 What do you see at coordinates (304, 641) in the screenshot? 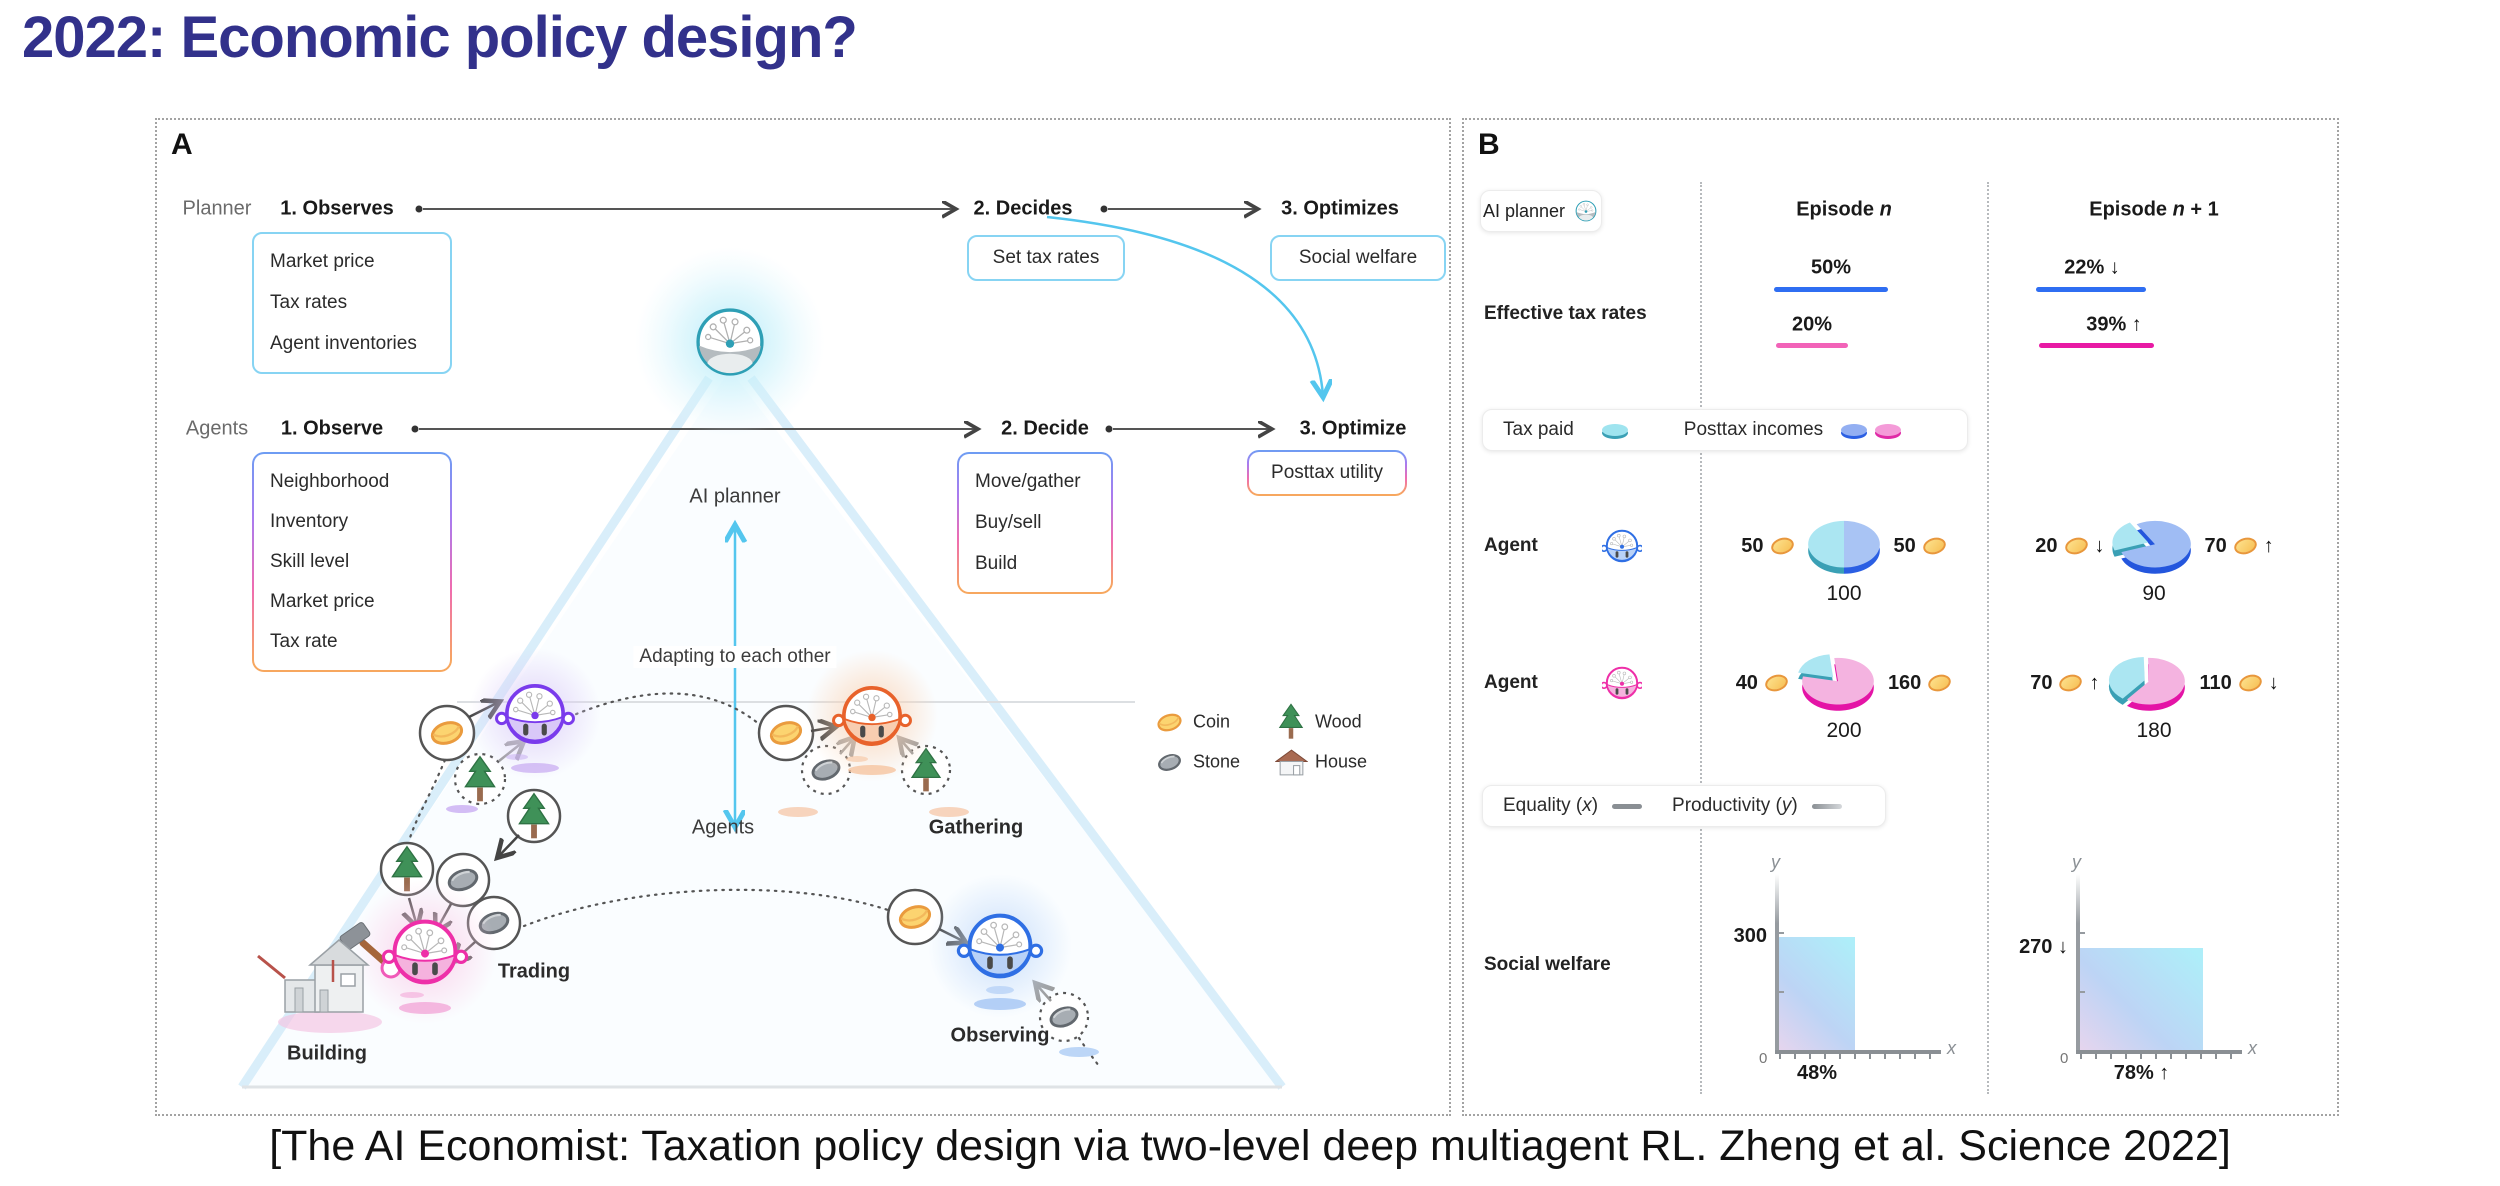
I see `agents-observe-item: Tax rate` at bounding box center [304, 641].